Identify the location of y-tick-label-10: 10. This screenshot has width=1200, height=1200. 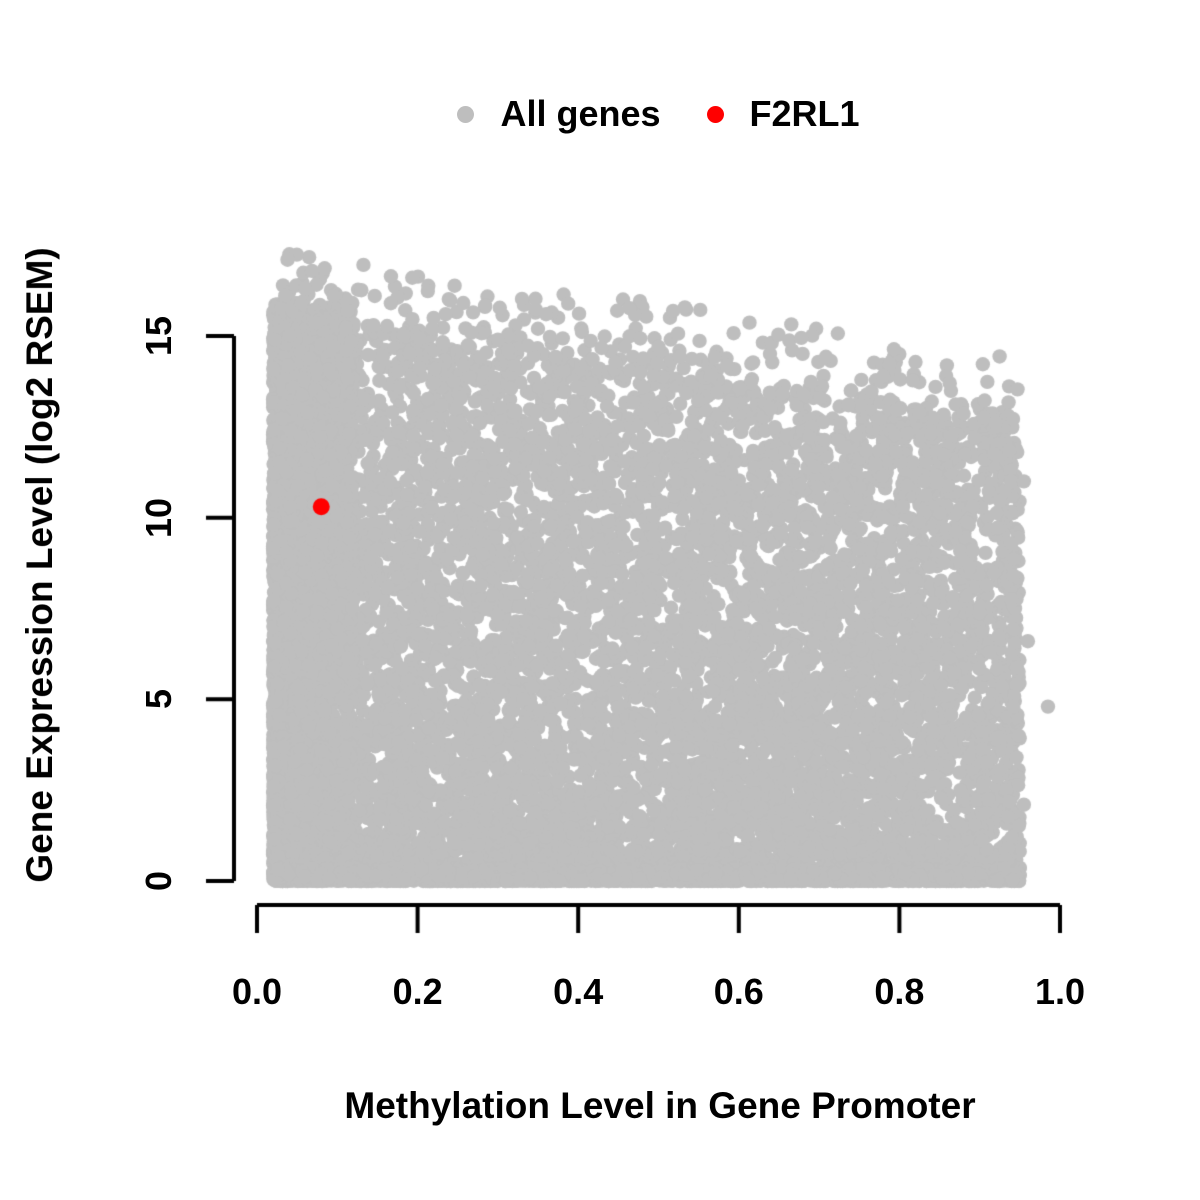
(158, 517).